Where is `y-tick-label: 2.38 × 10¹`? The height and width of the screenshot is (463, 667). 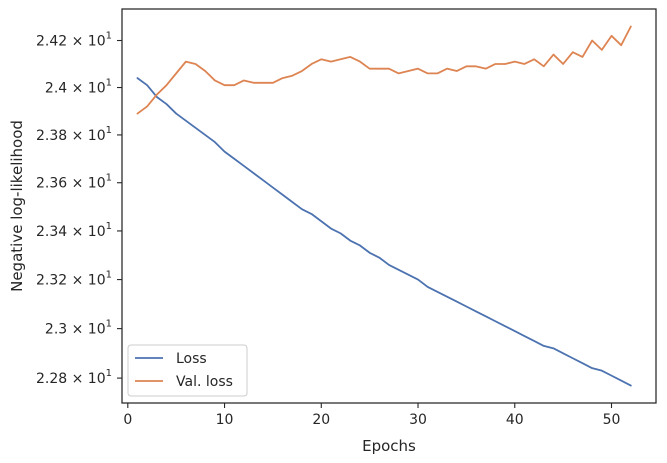 y-tick-label: 2.38 × 10¹ is located at coordinates (74, 134).